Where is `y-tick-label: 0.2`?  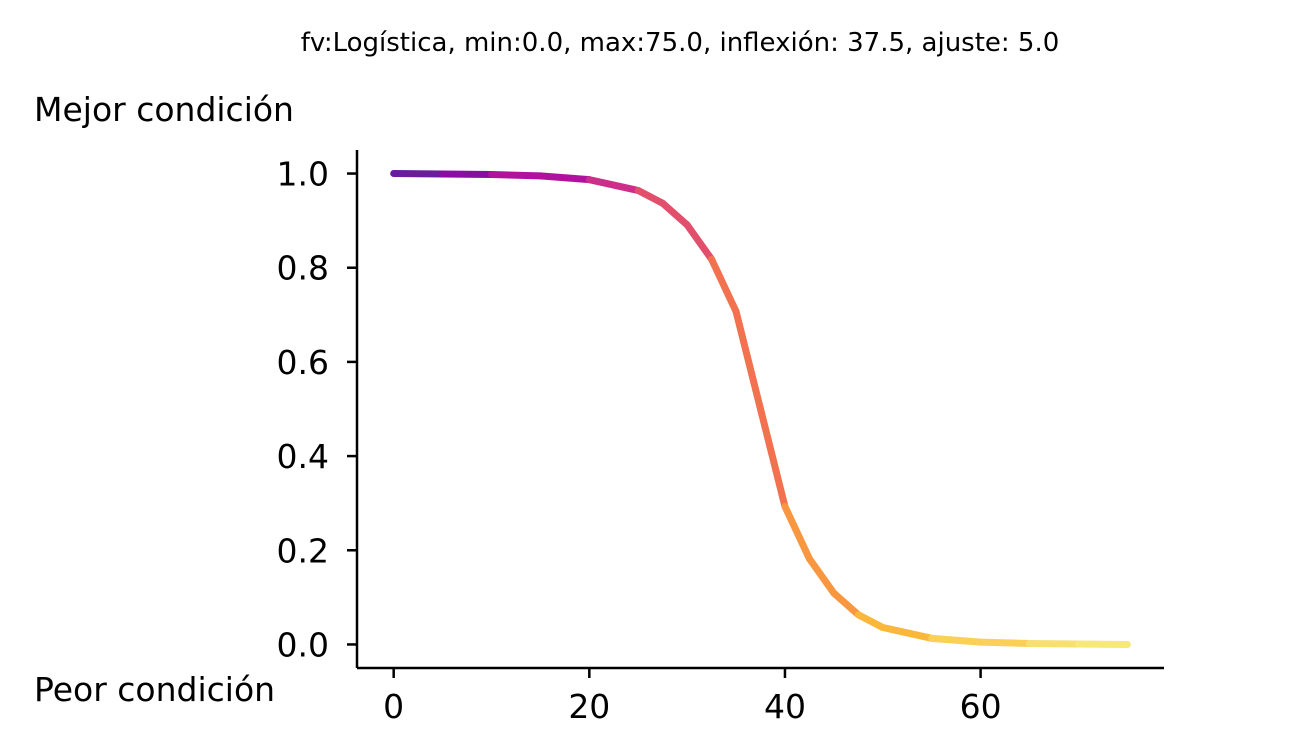 y-tick-label: 0.2 is located at coordinates (303, 550).